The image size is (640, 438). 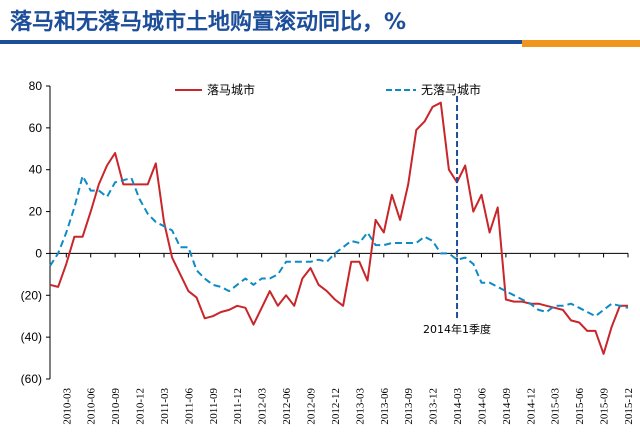 What do you see at coordinates (38, 253) in the screenshot?
I see `y-tick-label: 0` at bounding box center [38, 253].